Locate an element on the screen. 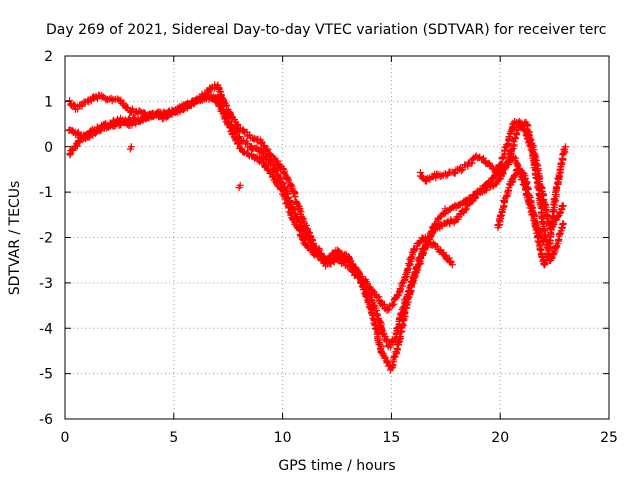  y-tick-label: -3 is located at coordinates (46, 284).